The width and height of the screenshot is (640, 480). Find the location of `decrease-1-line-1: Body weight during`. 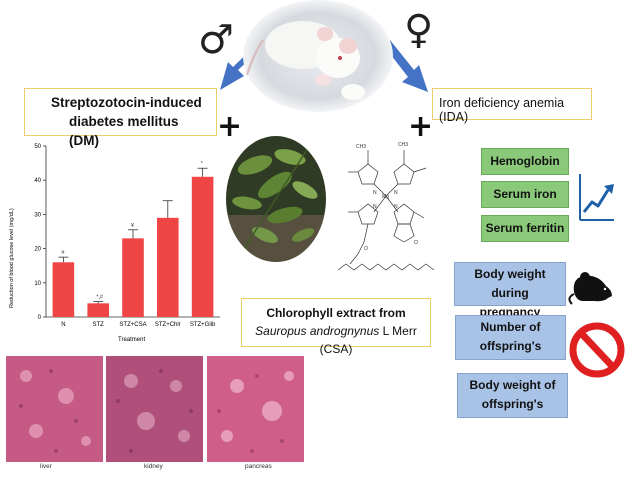

decrease-1-line-1: Body weight during is located at coordinates (510, 283).